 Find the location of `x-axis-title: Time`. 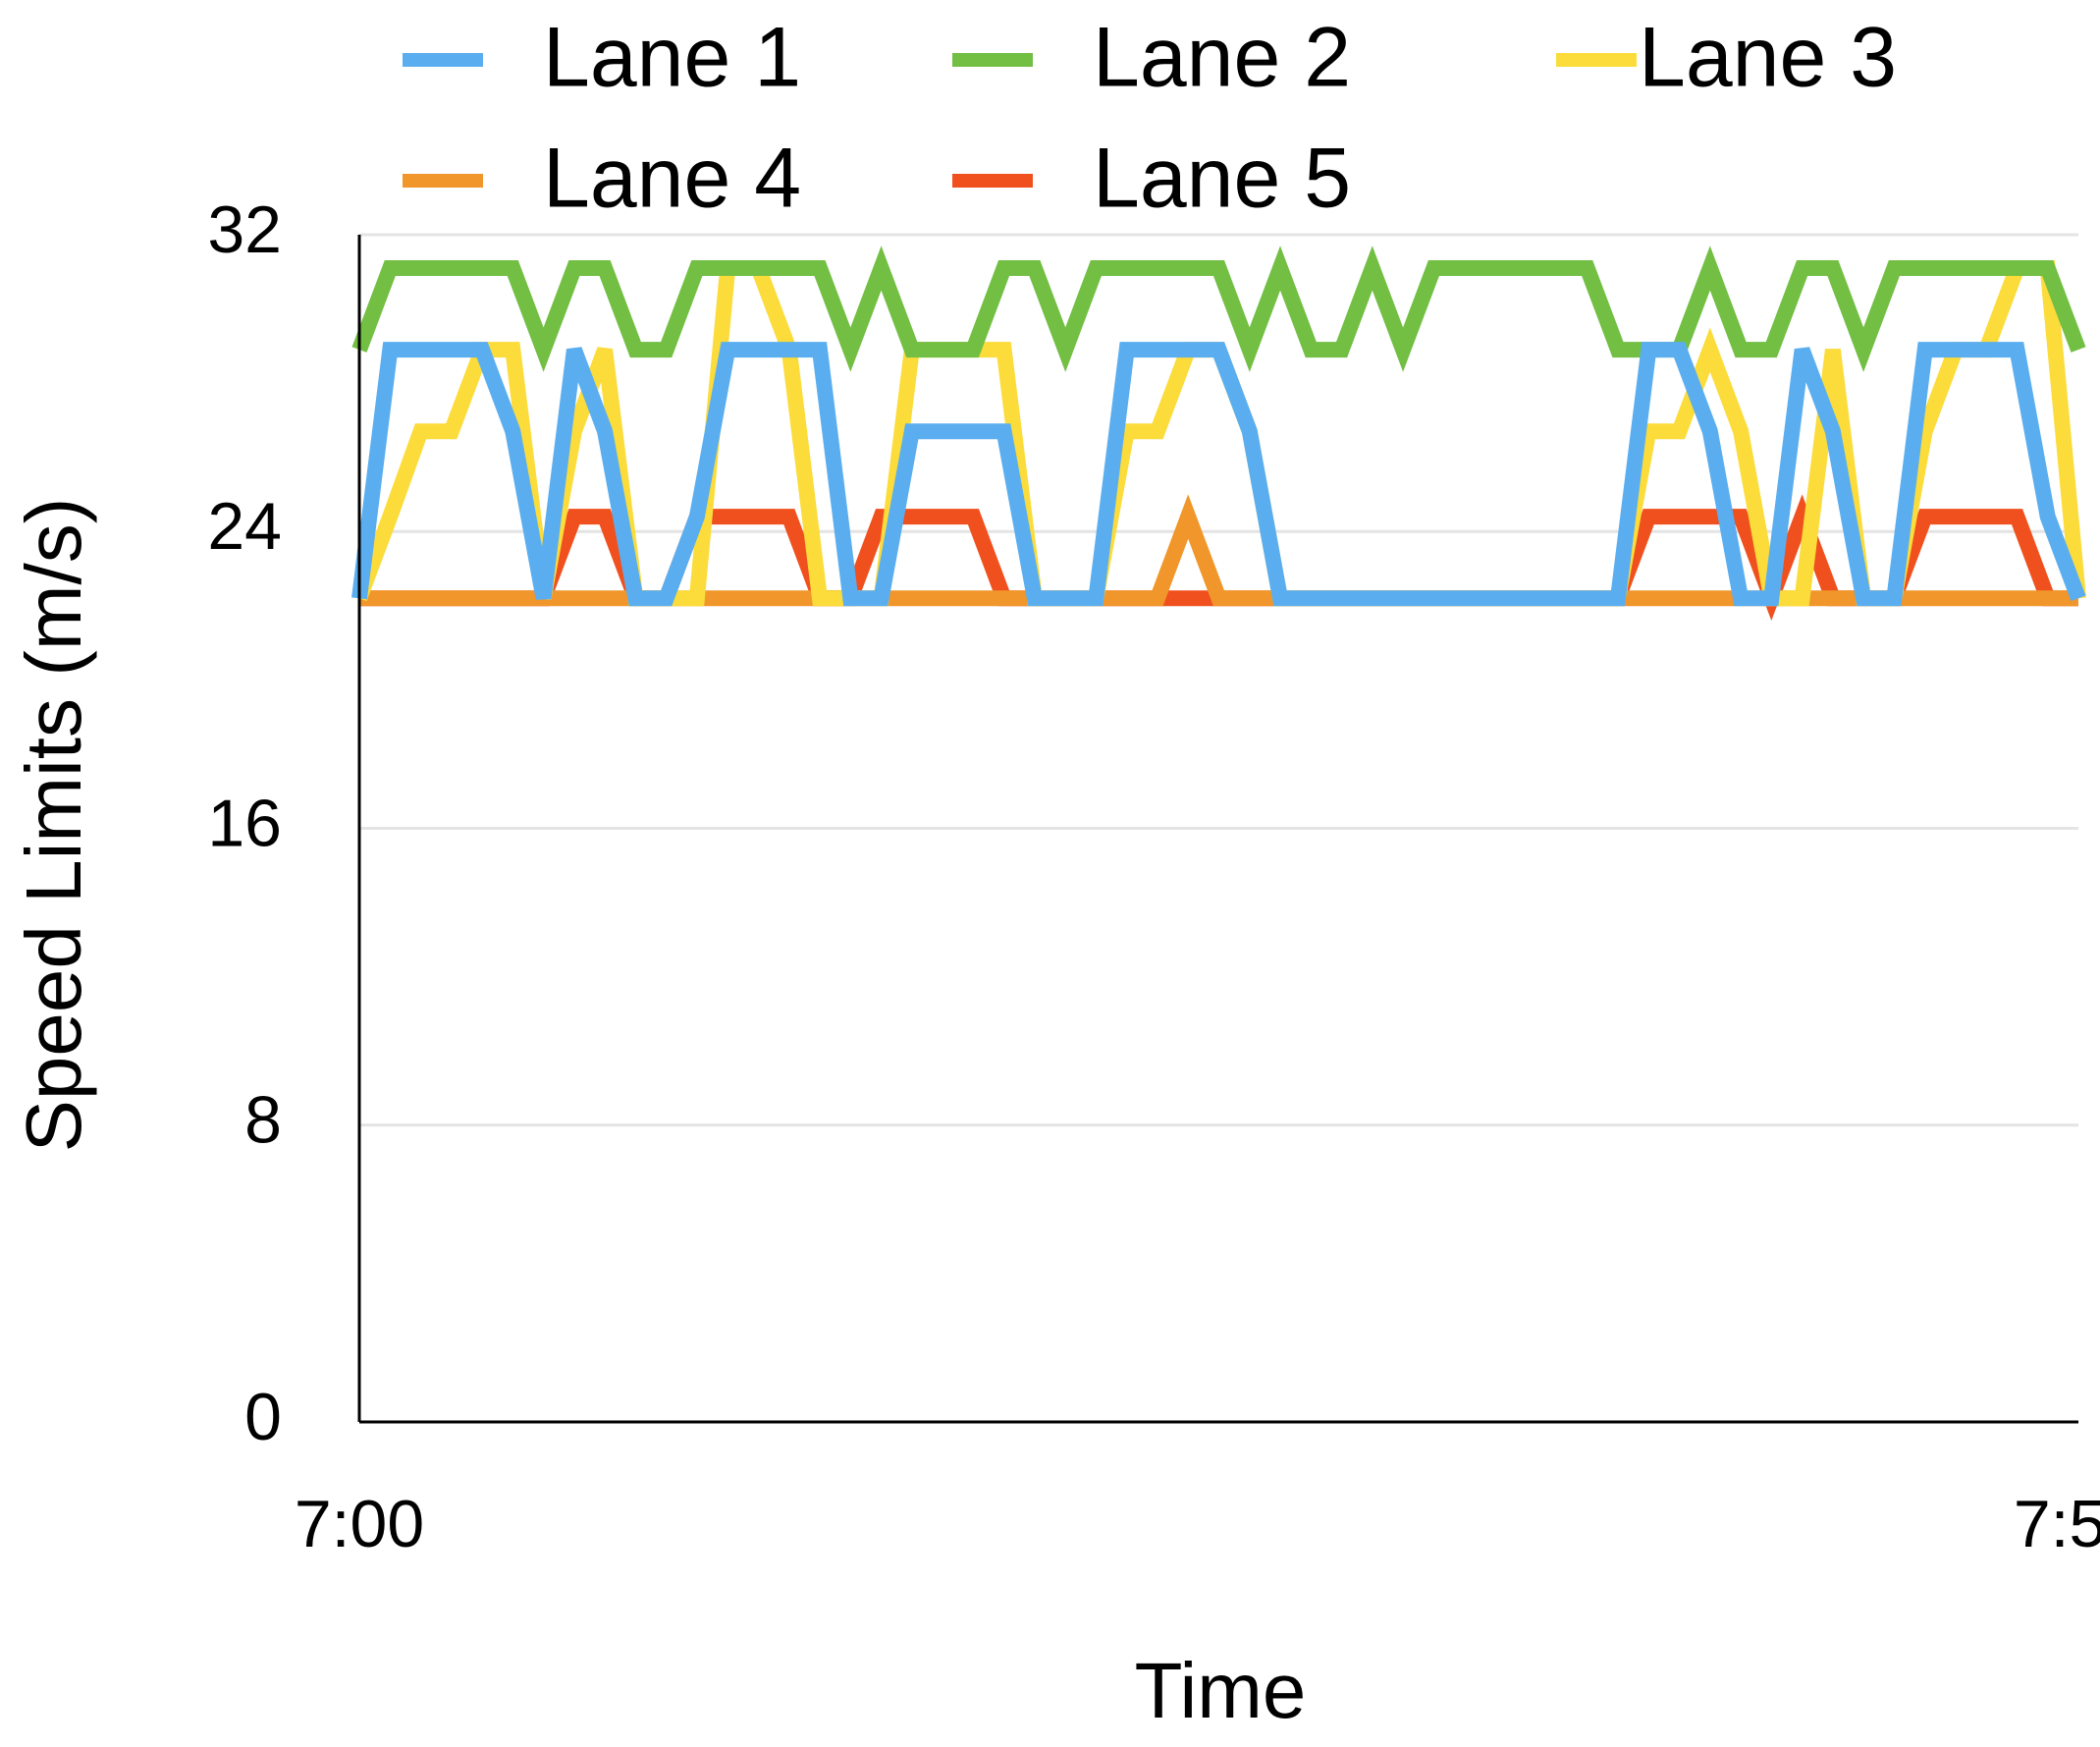

x-axis-title: Time is located at coordinates (1221, 1690).